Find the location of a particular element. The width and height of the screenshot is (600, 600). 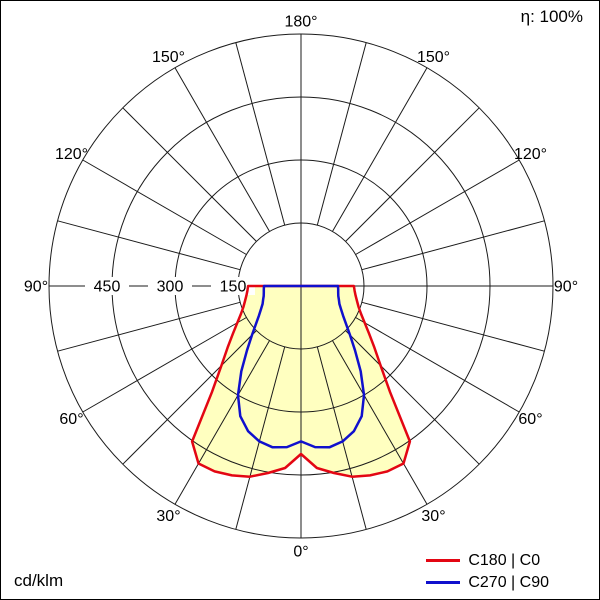

radial-tick-label: 450 is located at coordinates (107, 287).